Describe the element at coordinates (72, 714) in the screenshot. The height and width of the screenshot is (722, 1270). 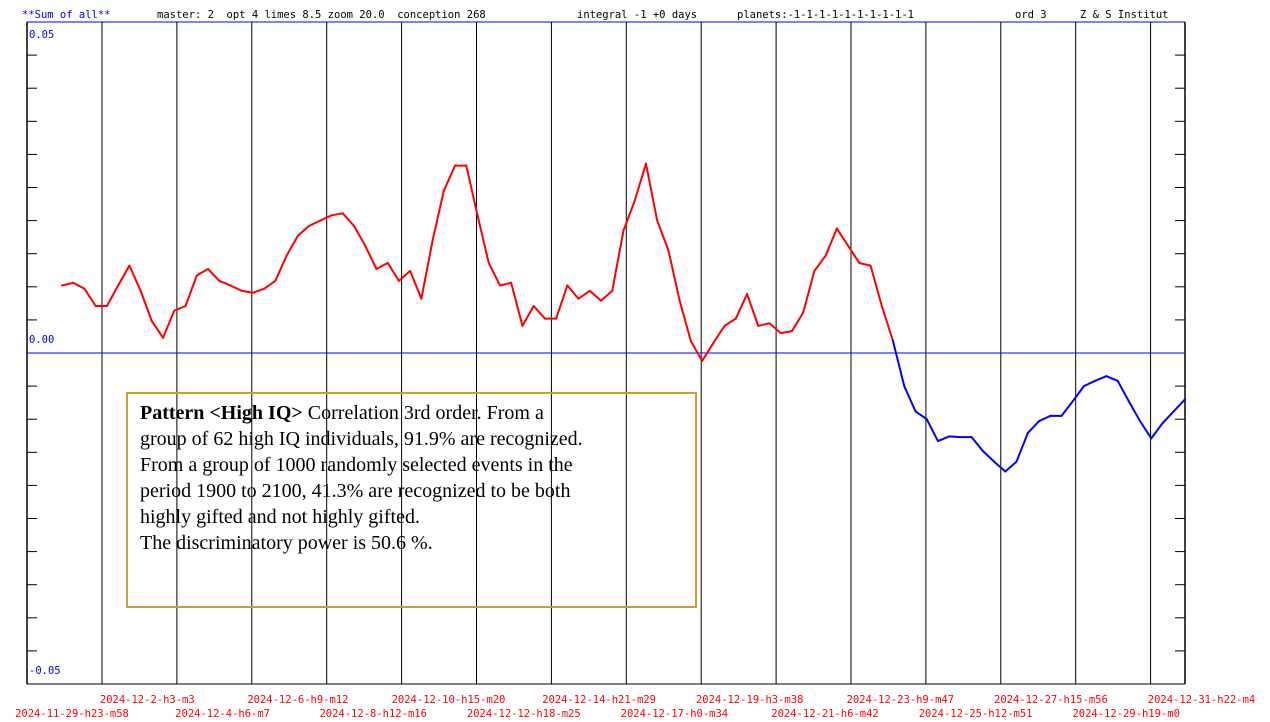
I see `x-tick-label: 2024-11-29-h23-m58` at that location.